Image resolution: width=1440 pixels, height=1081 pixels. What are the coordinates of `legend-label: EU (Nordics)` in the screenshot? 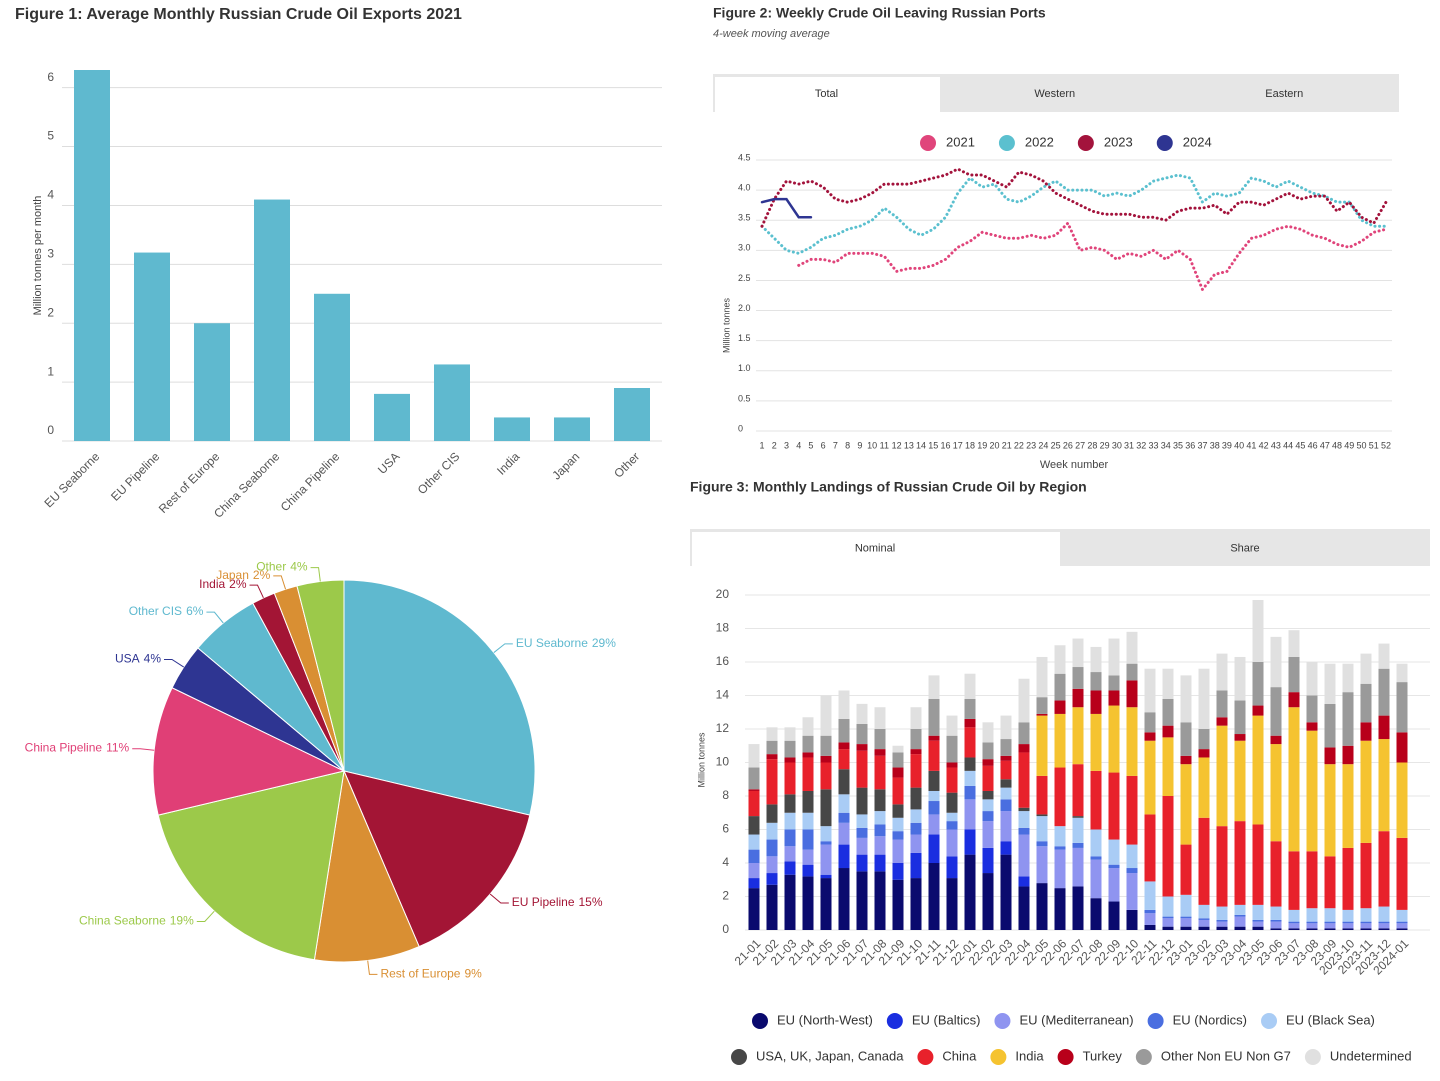 It's located at (1210, 1019).